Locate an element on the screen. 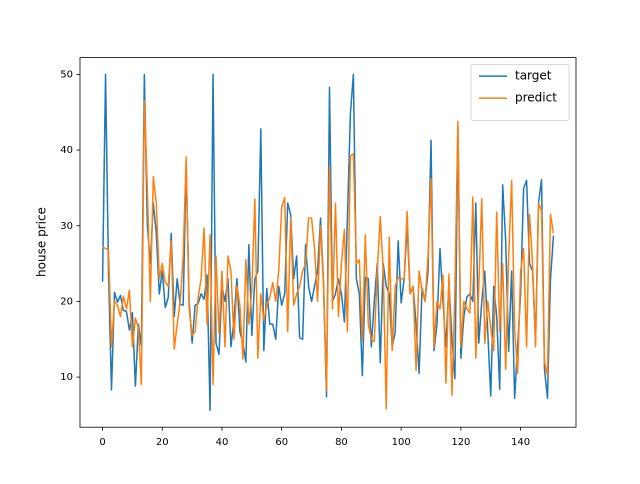 The height and width of the screenshot is (484, 640). x-tick-label: 60 is located at coordinates (281, 442).